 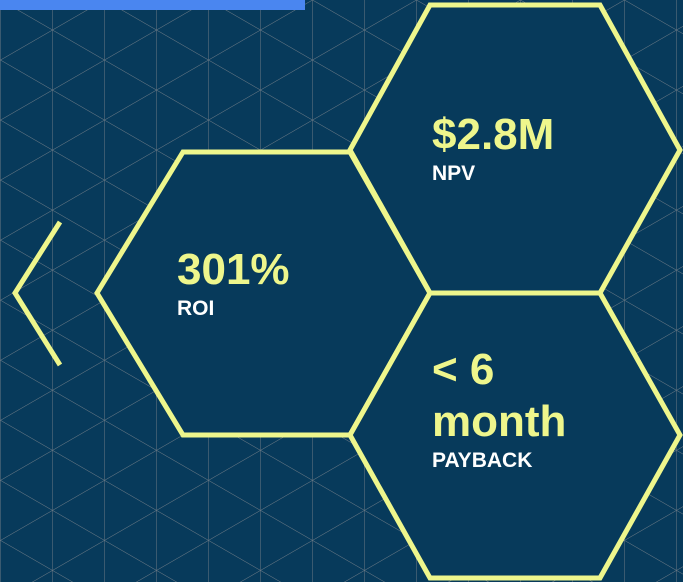 I want to click on metric-label: ROI, so click(x=196, y=308).